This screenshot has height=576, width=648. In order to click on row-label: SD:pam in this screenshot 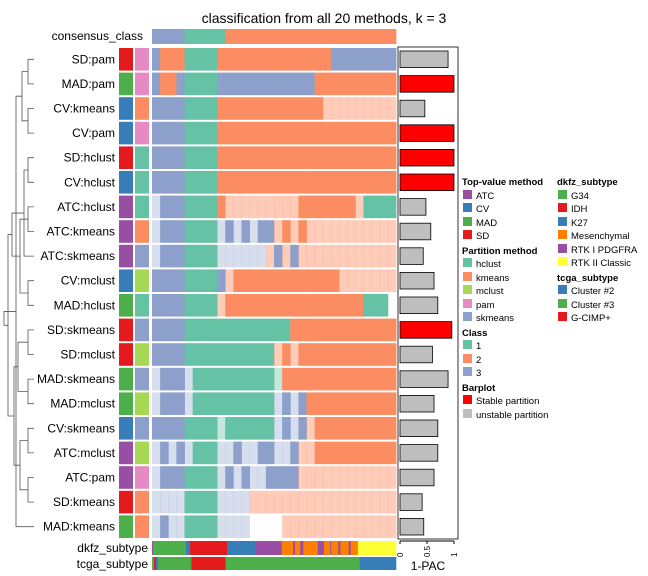, I will do `click(93, 59)`.